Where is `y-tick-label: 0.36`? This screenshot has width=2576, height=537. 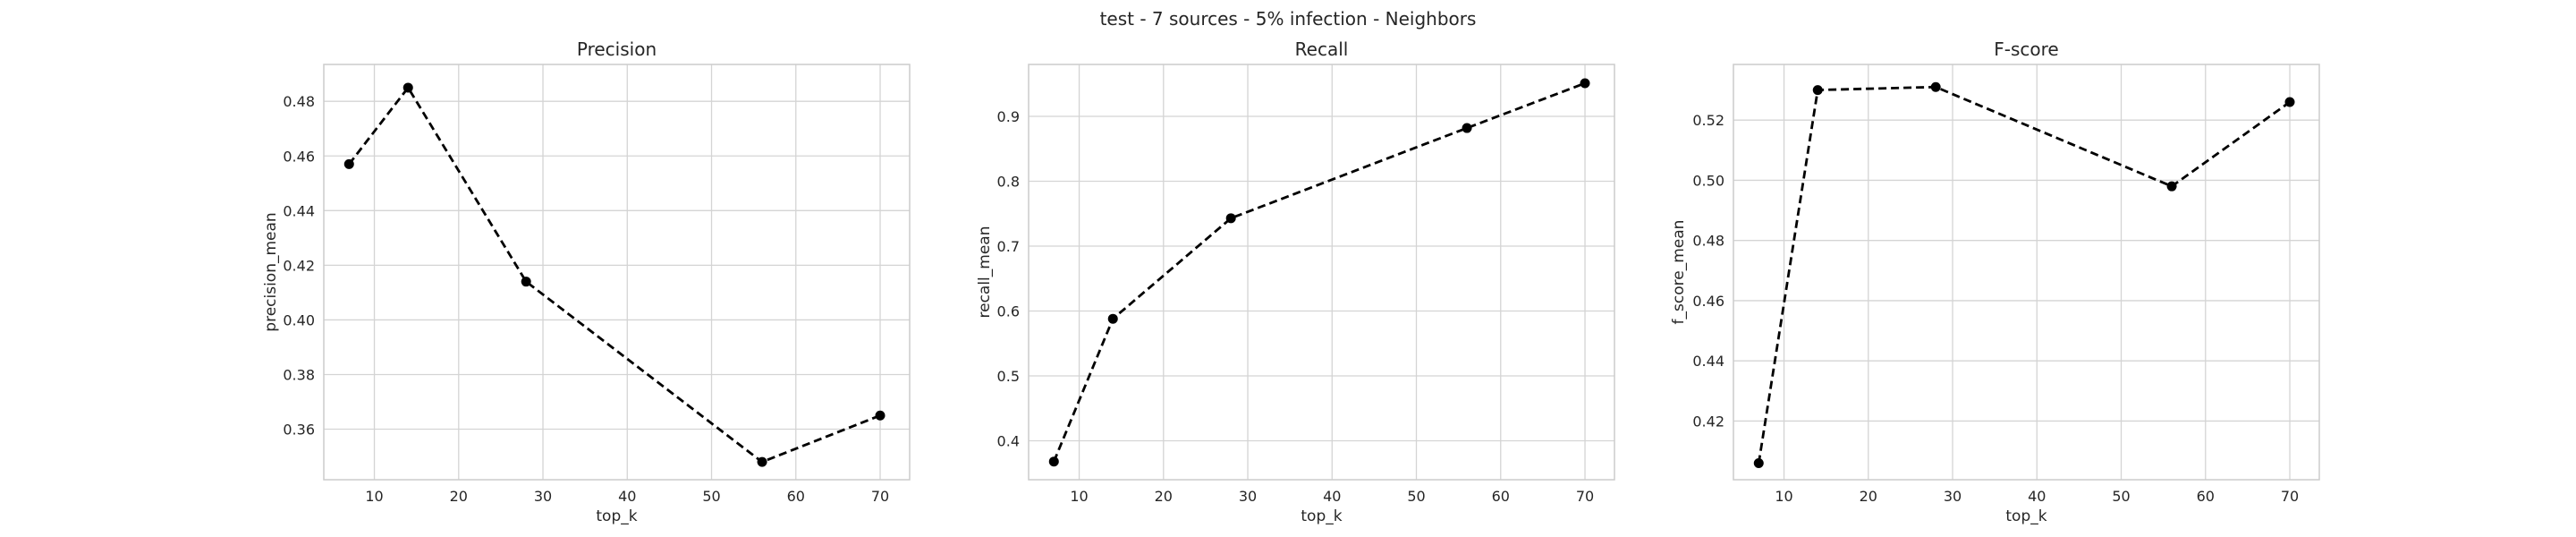 y-tick-label: 0.36 is located at coordinates (299, 430).